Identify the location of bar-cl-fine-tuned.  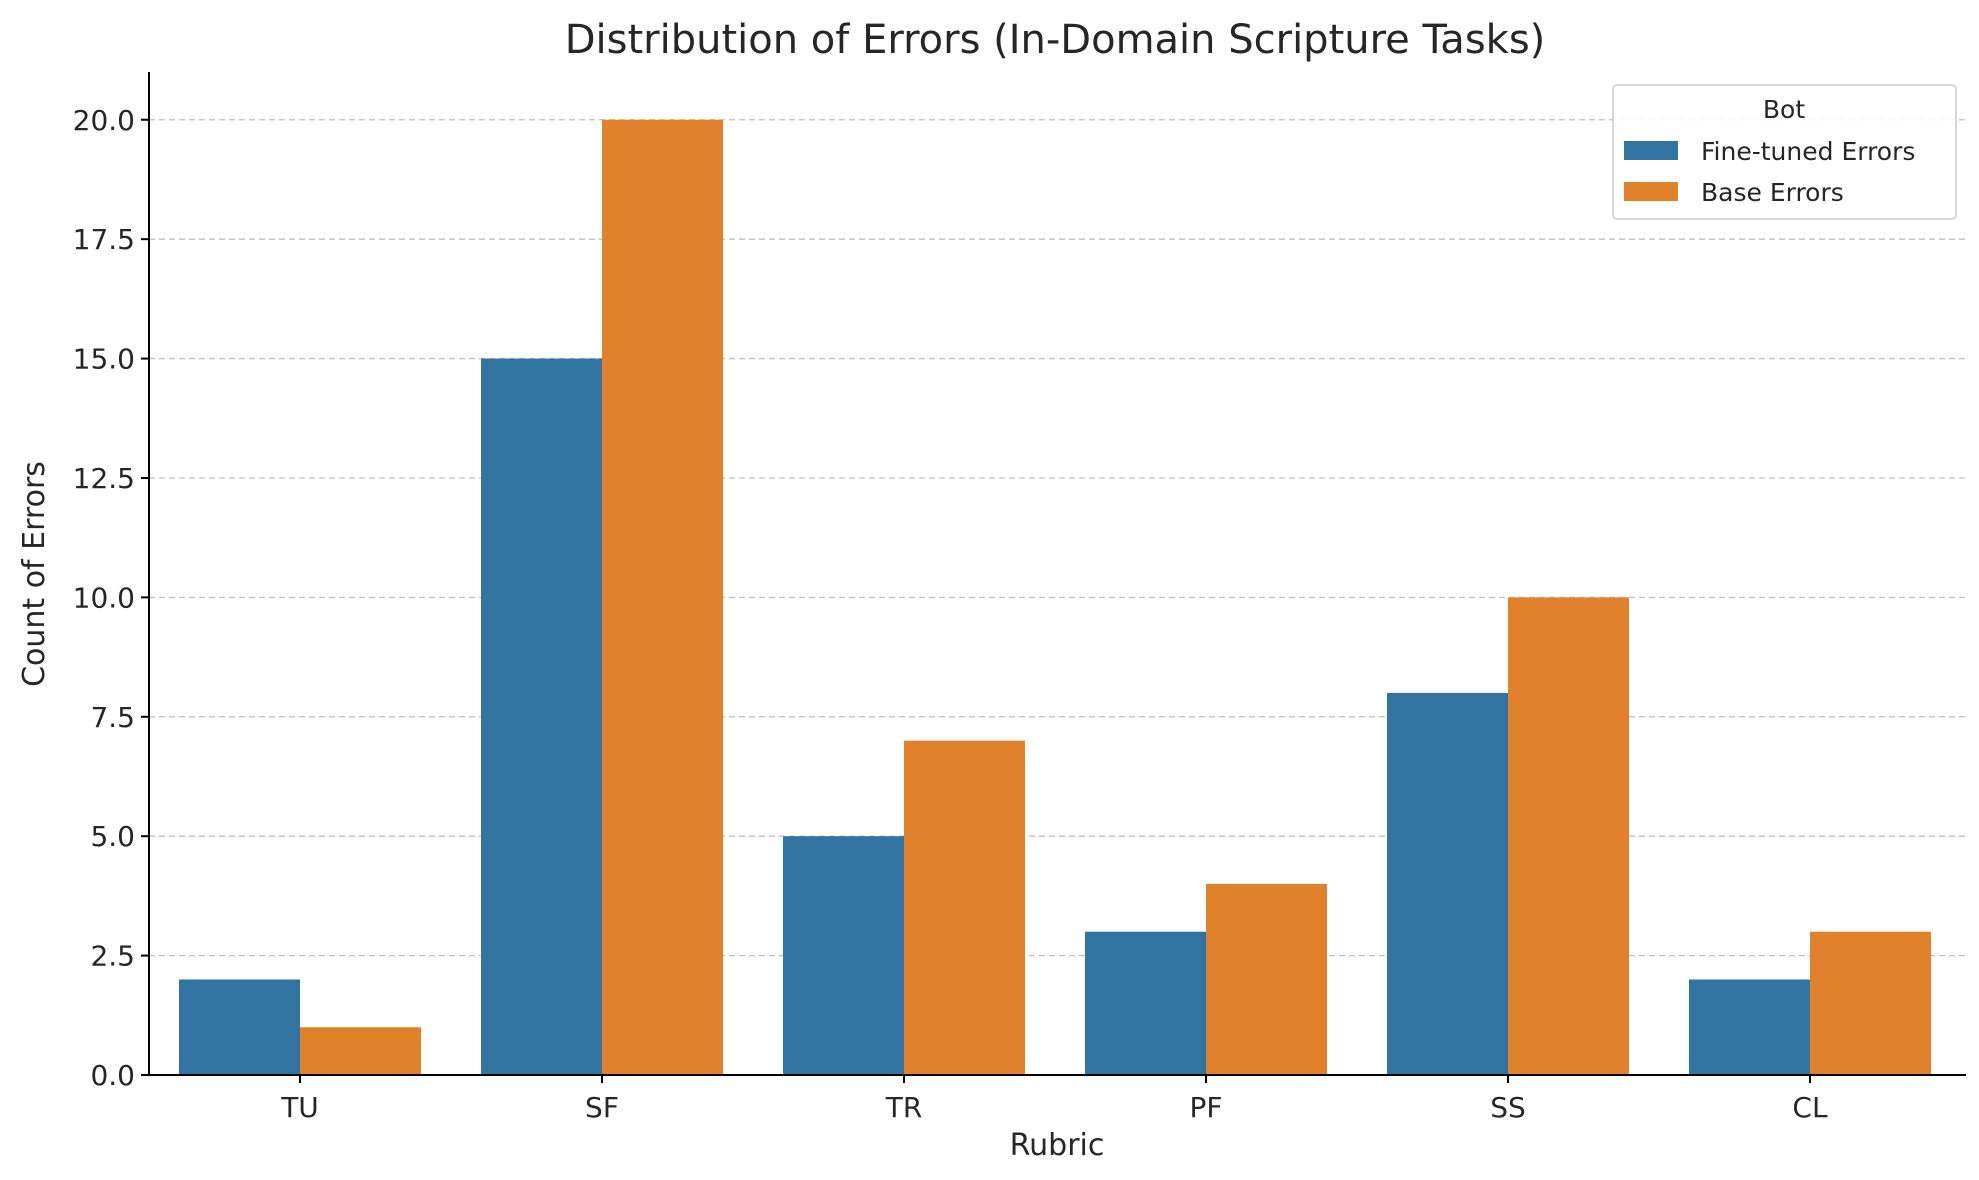
(1749, 1027).